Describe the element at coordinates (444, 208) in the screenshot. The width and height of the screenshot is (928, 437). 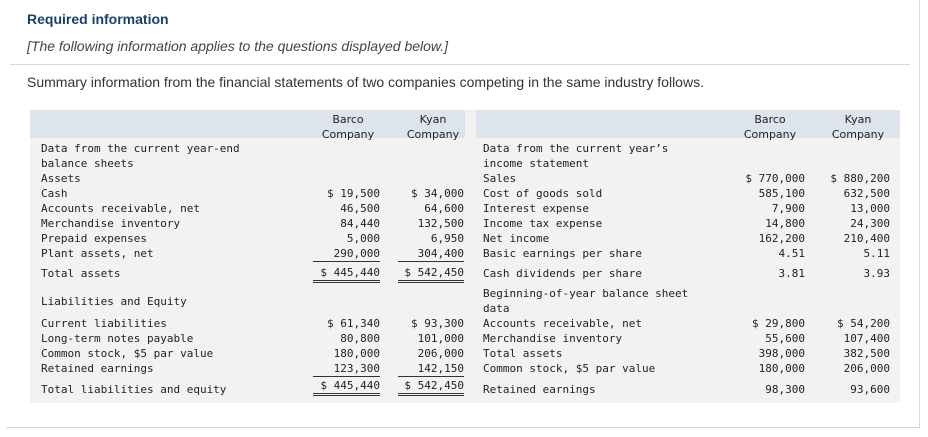
I see `kyan-value: 64,600` at that location.